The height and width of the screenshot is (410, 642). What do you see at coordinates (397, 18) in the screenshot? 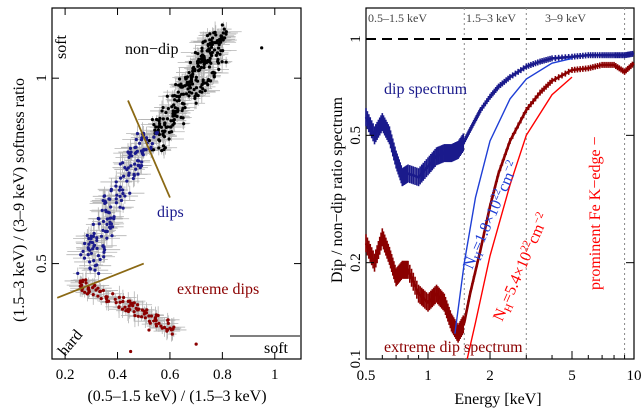
I see `band-label-soft: 0.5–1.5 keV` at bounding box center [397, 18].